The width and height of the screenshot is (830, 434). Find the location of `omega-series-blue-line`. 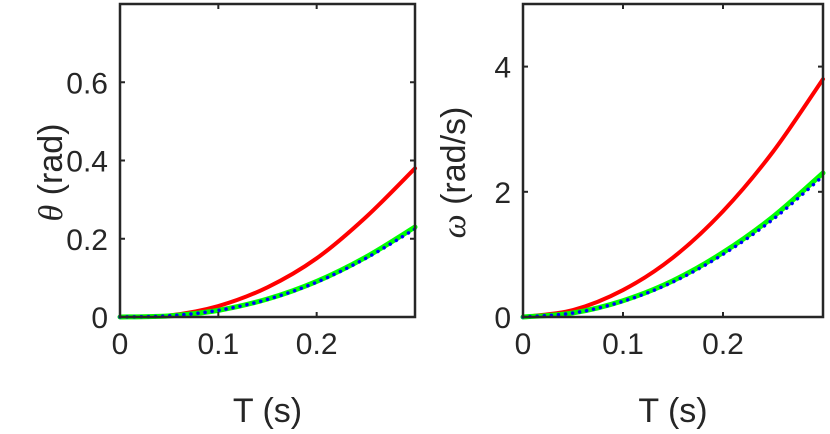

omega-series-blue-line is located at coordinates (673, 246).